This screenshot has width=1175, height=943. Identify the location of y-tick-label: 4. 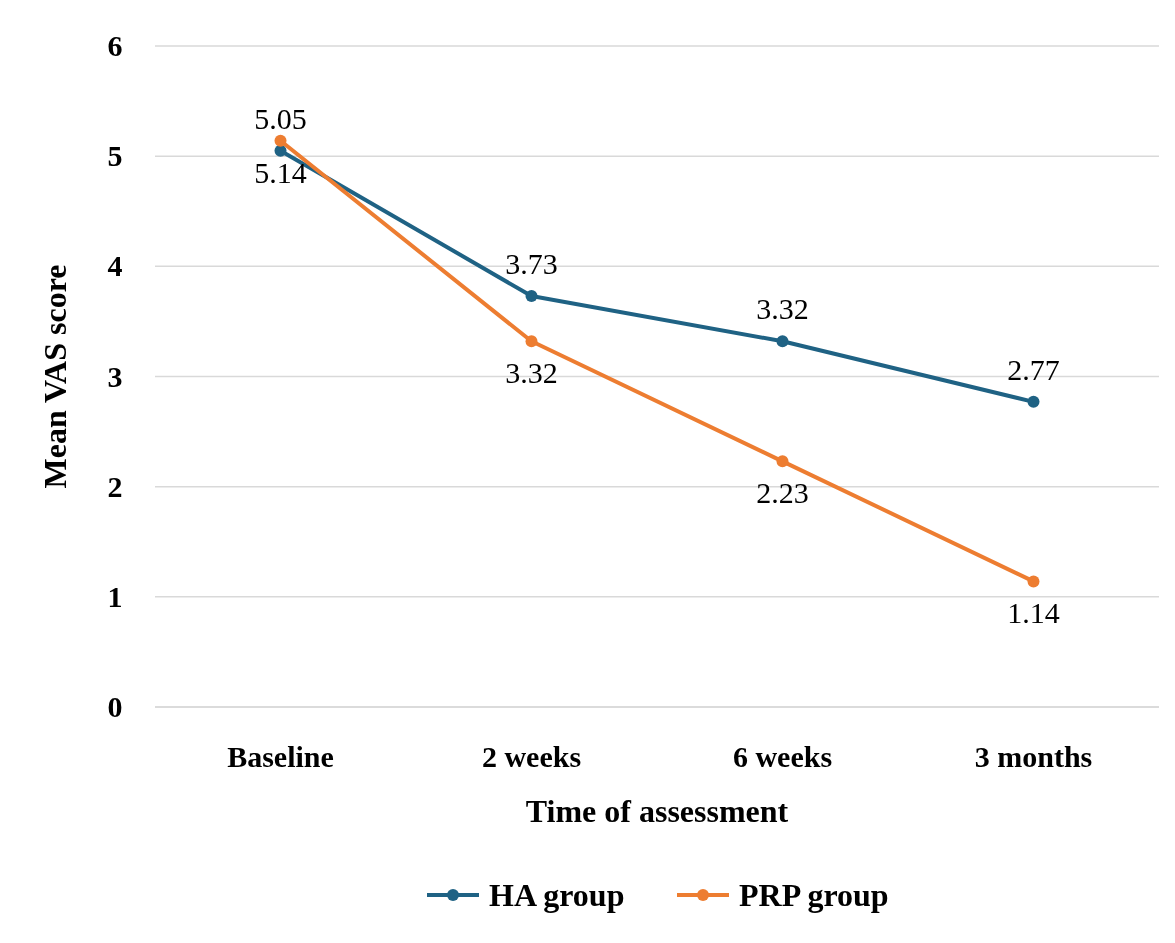
(115, 266).